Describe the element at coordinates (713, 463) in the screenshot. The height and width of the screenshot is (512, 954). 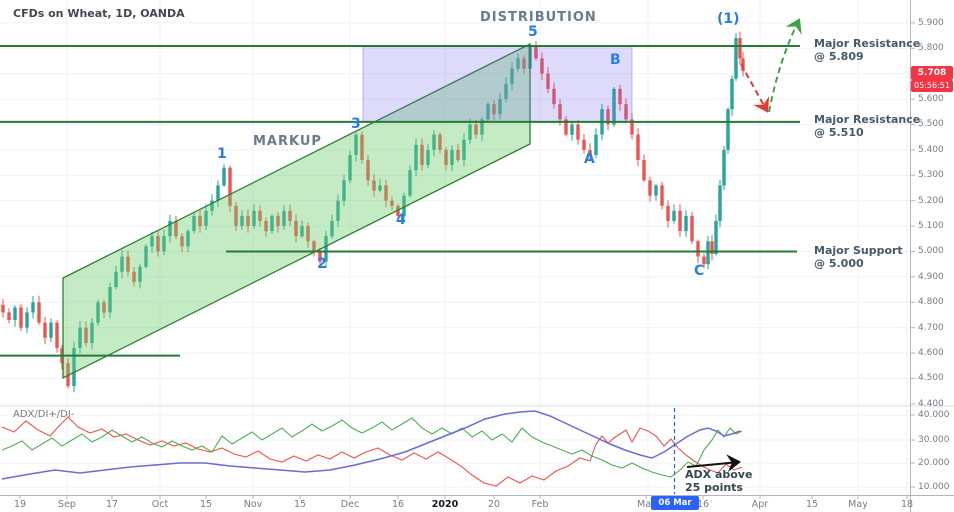
I see `adx-direction-arrow` at that location.